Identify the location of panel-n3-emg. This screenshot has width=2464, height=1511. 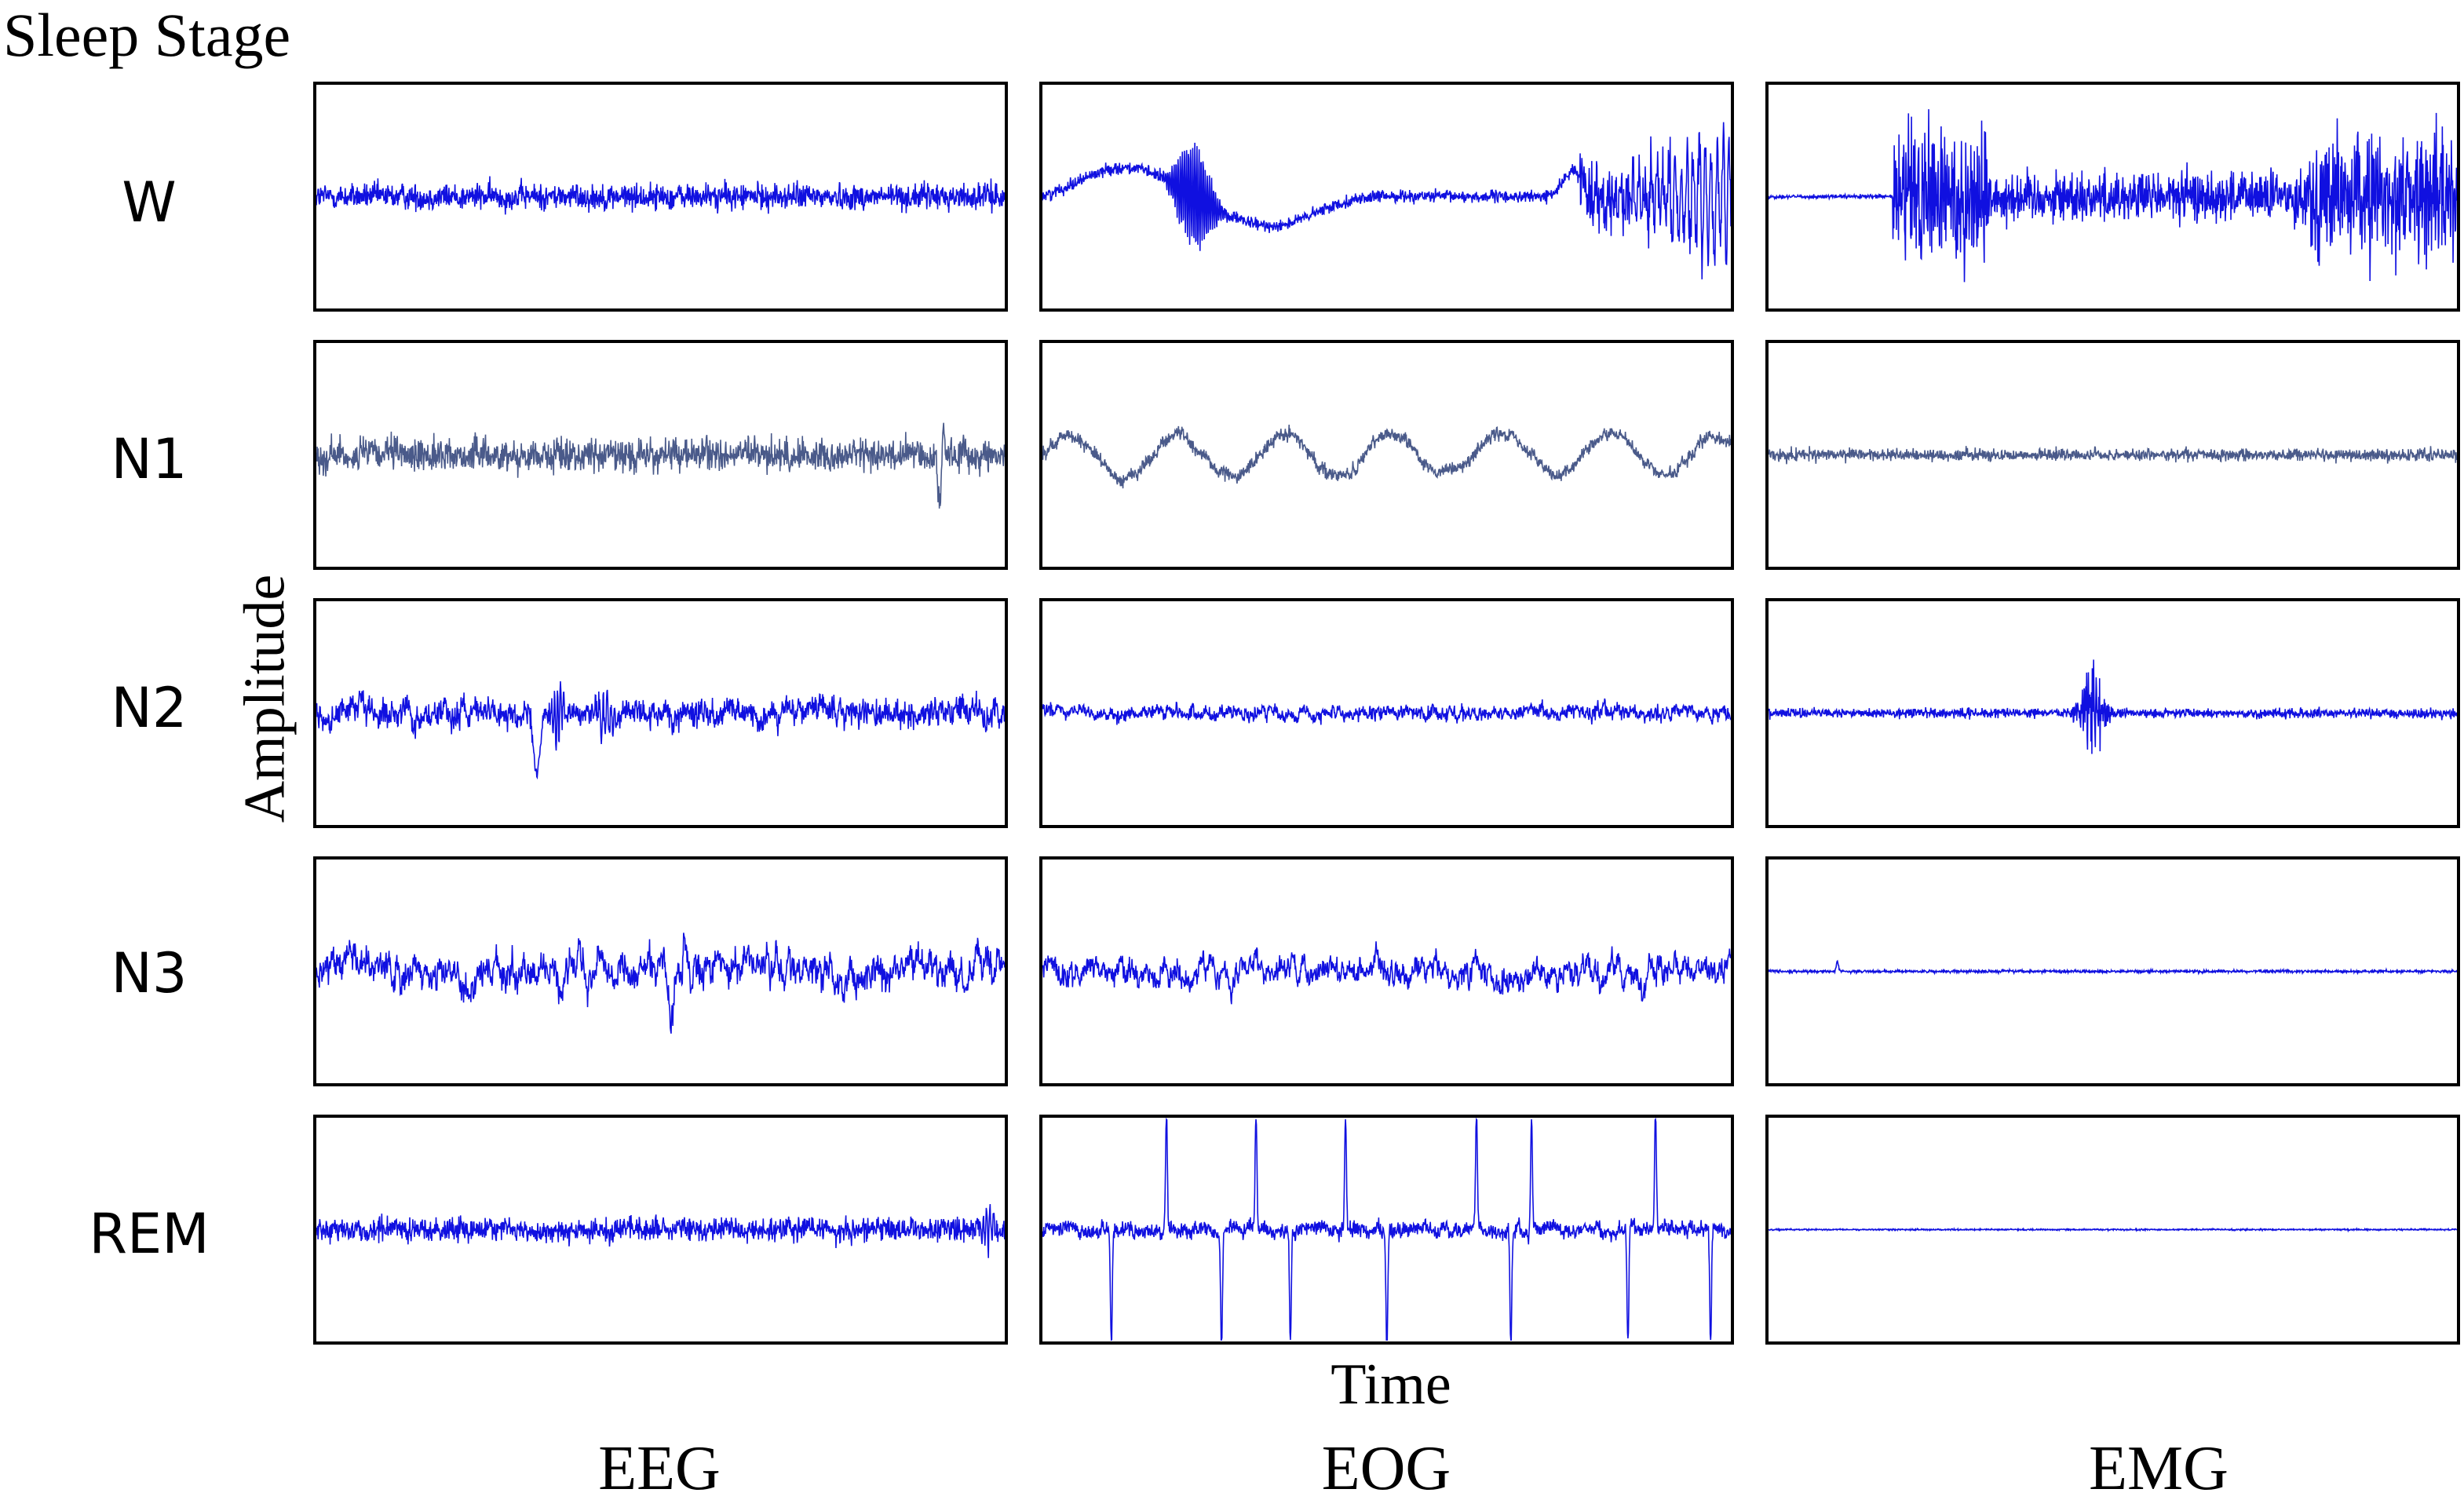
(2112, 971).